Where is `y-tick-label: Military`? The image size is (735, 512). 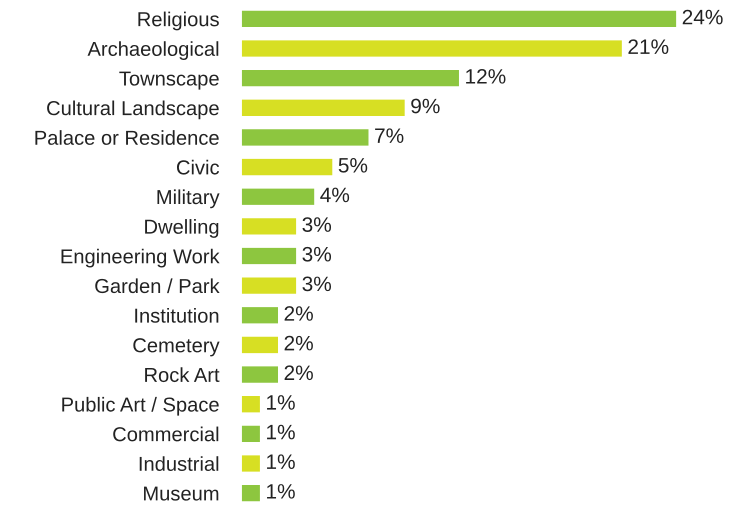 y-tick-label: Military is located at coordinates (188, 198).